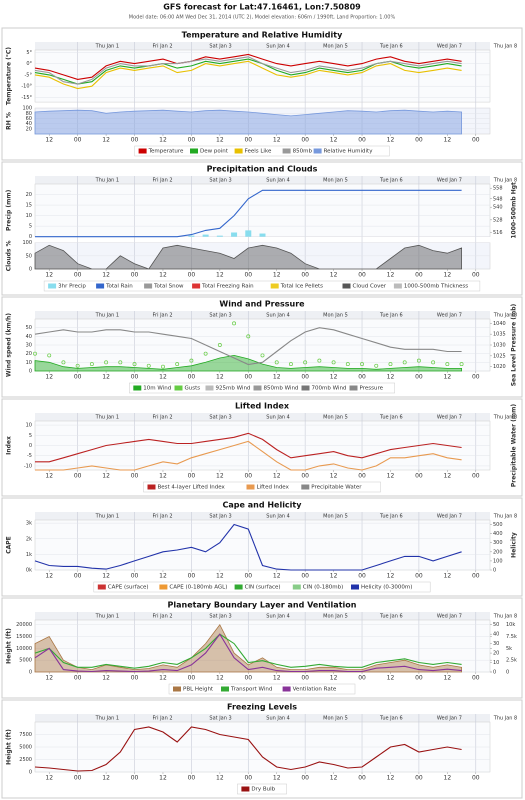 This screenshot has height=800, width=525. Describe the element at coordinates (9, 545) in the screenshot. I see `axis-label: CAPE` at that location.